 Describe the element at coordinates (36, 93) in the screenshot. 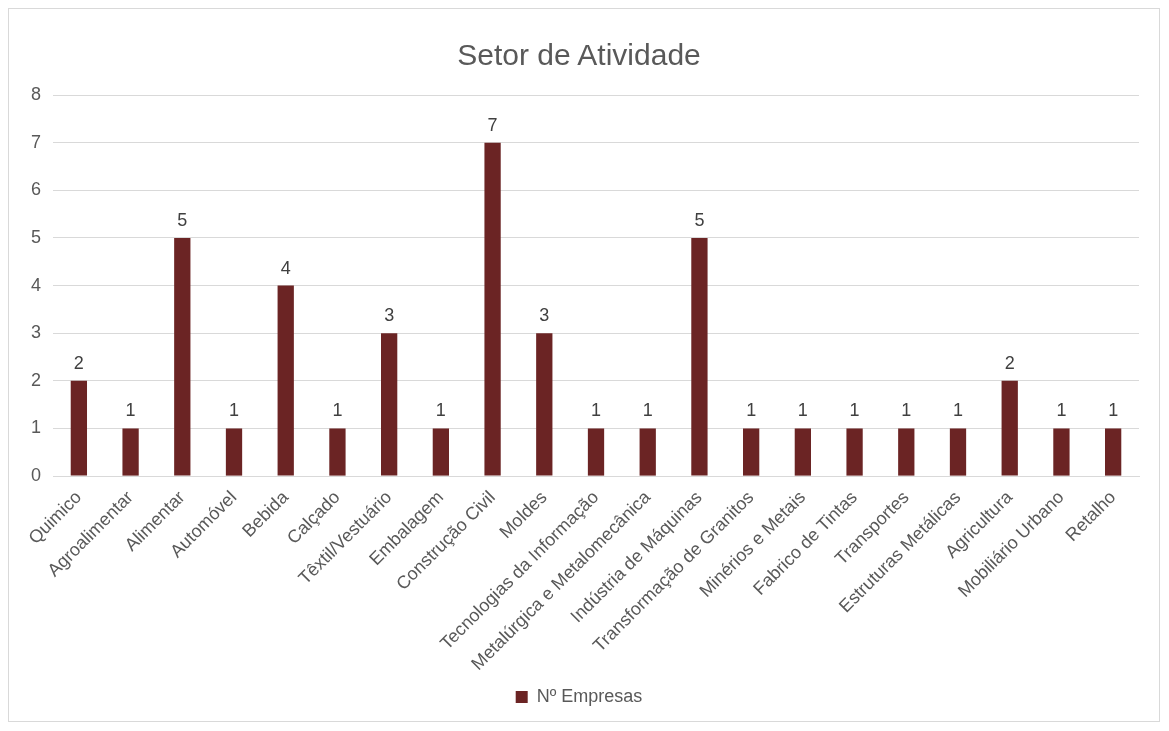

I see `y-tick-label: 8` at that location.